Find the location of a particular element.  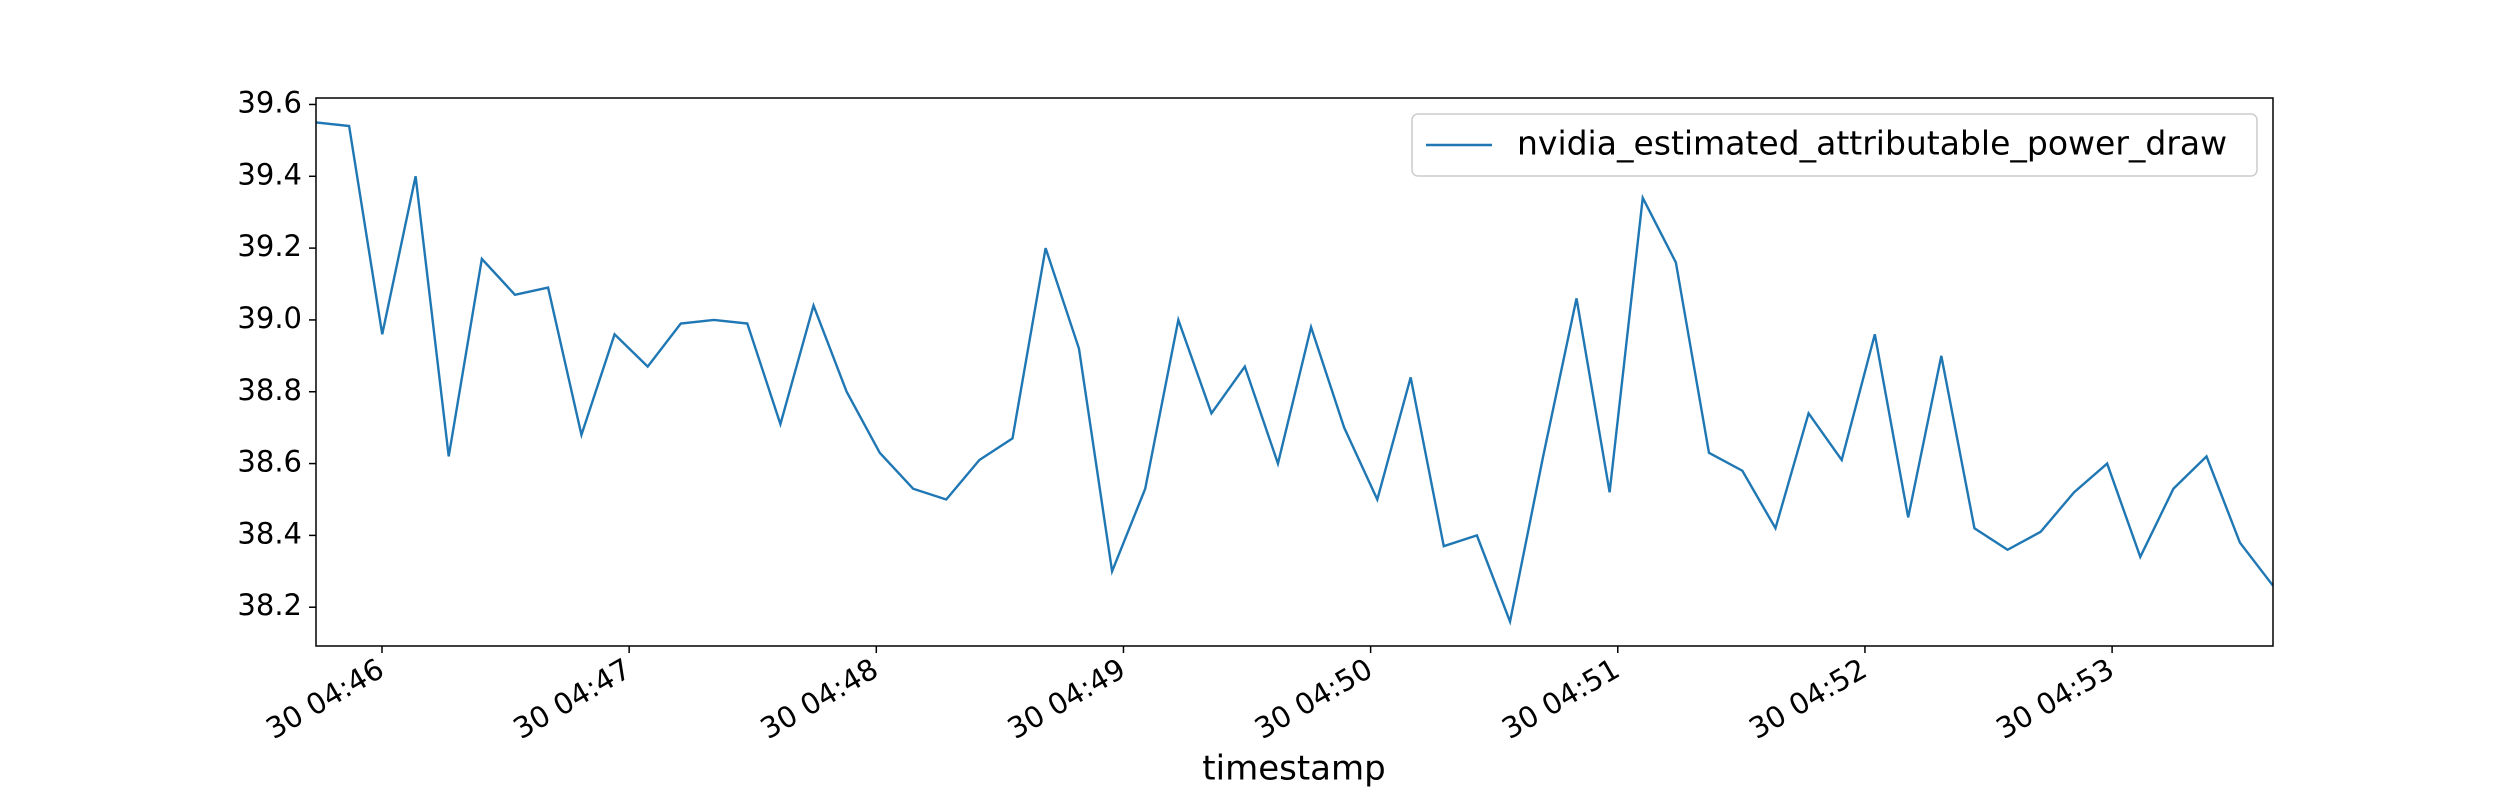

x-tick-label: 30 04:50 is located at coordinates (1313, 699).